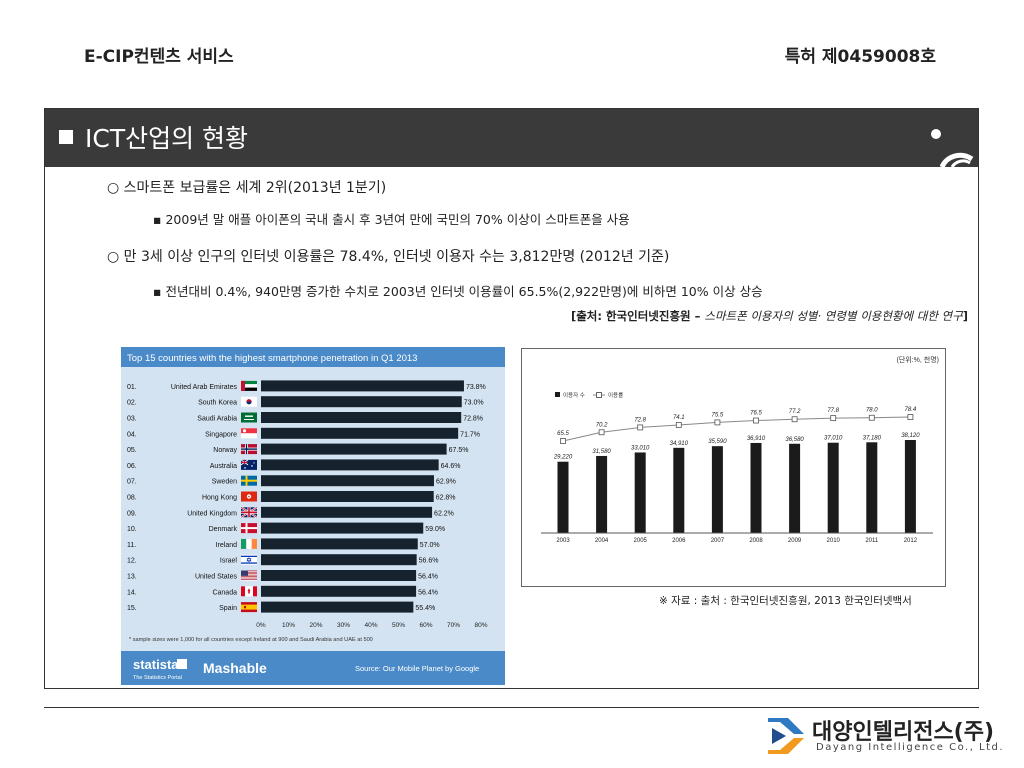 This screenshot has width=1024, height=768. I want to click on chart2-unit-label: (단위:%, 천명), so click(918, 359).